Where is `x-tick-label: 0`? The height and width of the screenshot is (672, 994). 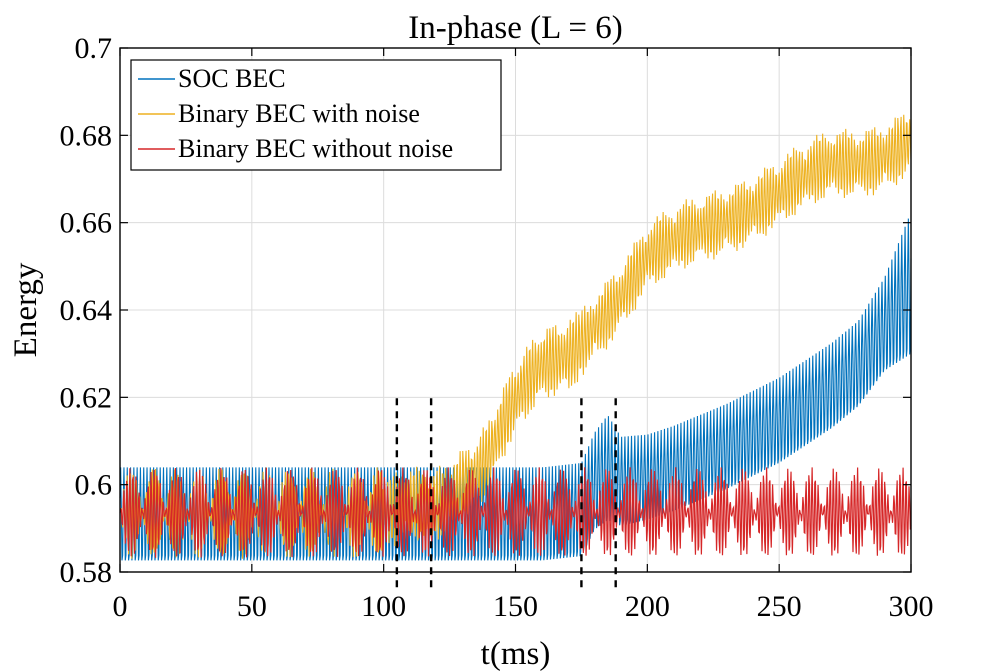
x-tick-label: 0 is located at coordinates (120, 606).